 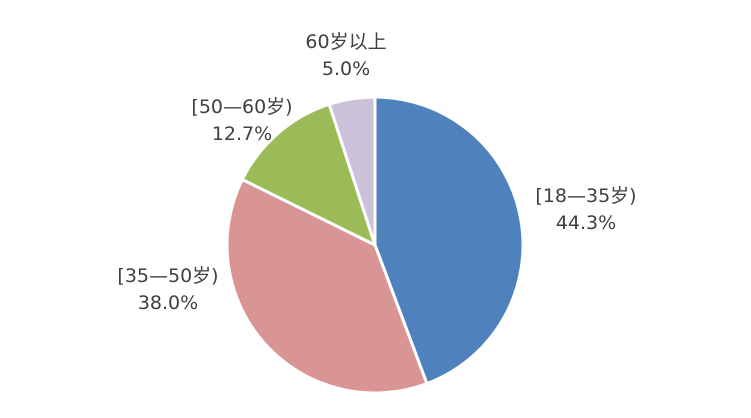 What do you see at coordinates (168, 303) in the screenshot?
I see `slice-value-35-50: 38.0%` at bounding box center [168, 303].